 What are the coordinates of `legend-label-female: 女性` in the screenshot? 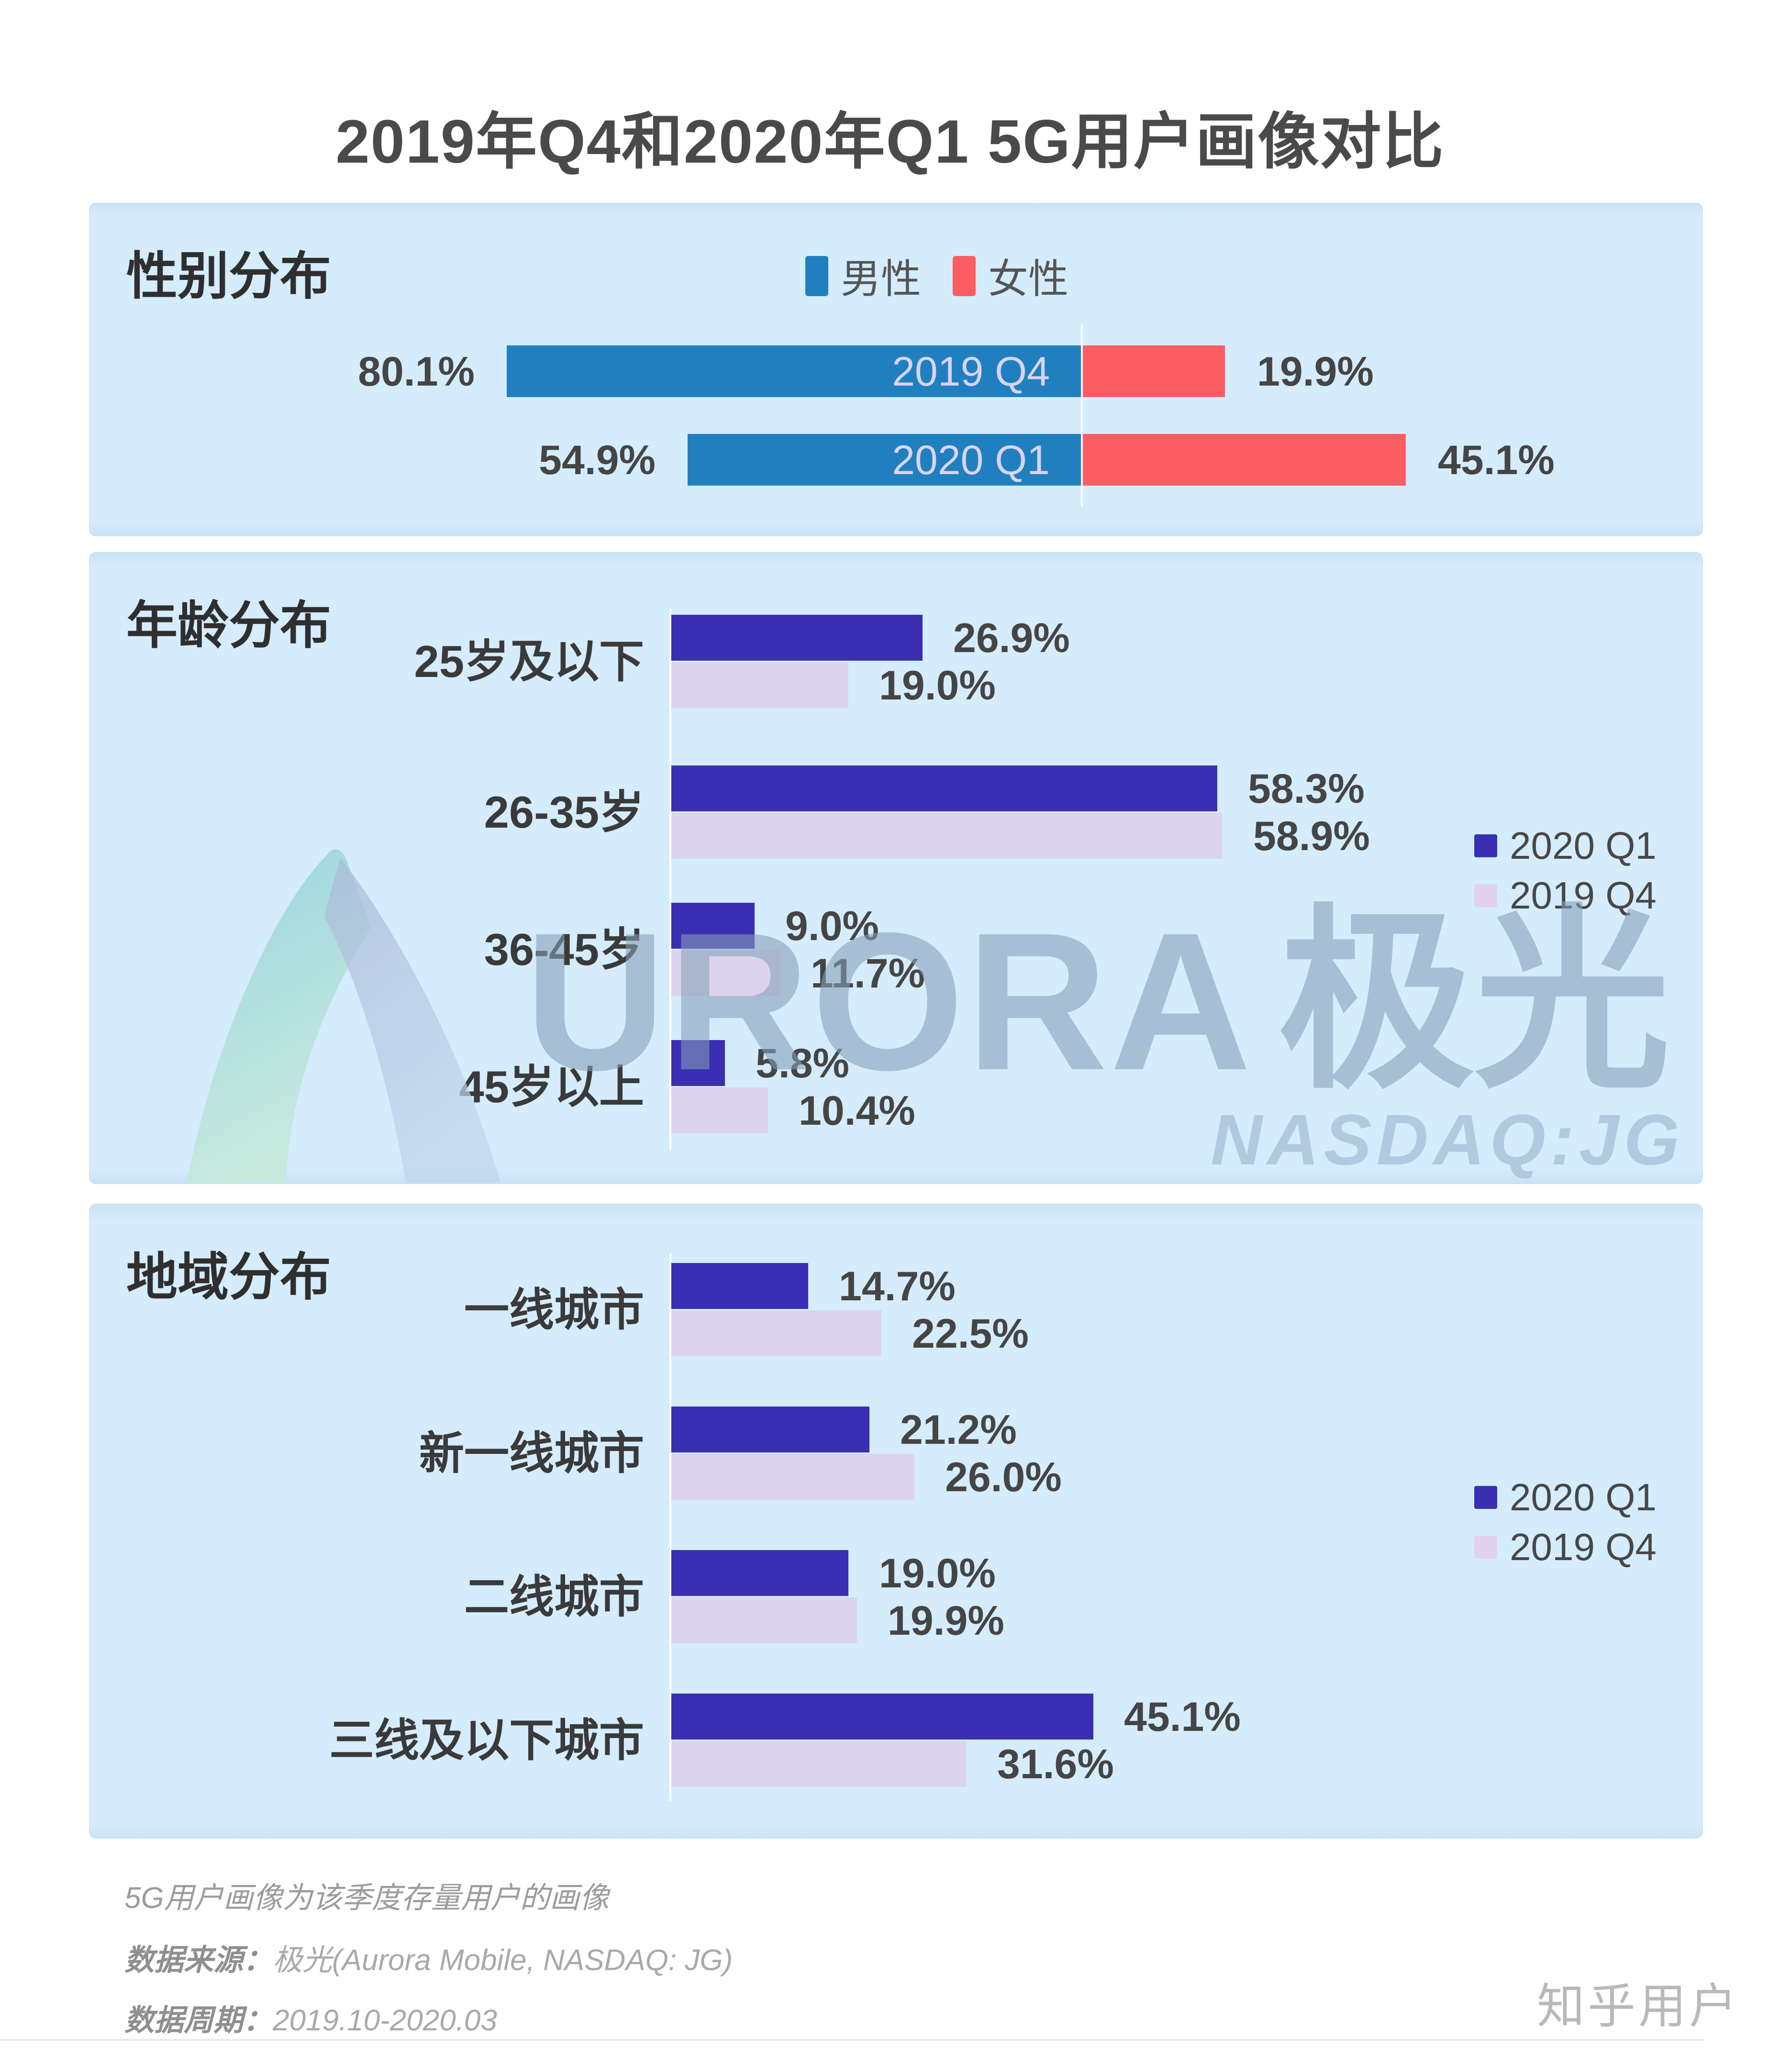 It's located at (1029, 278).